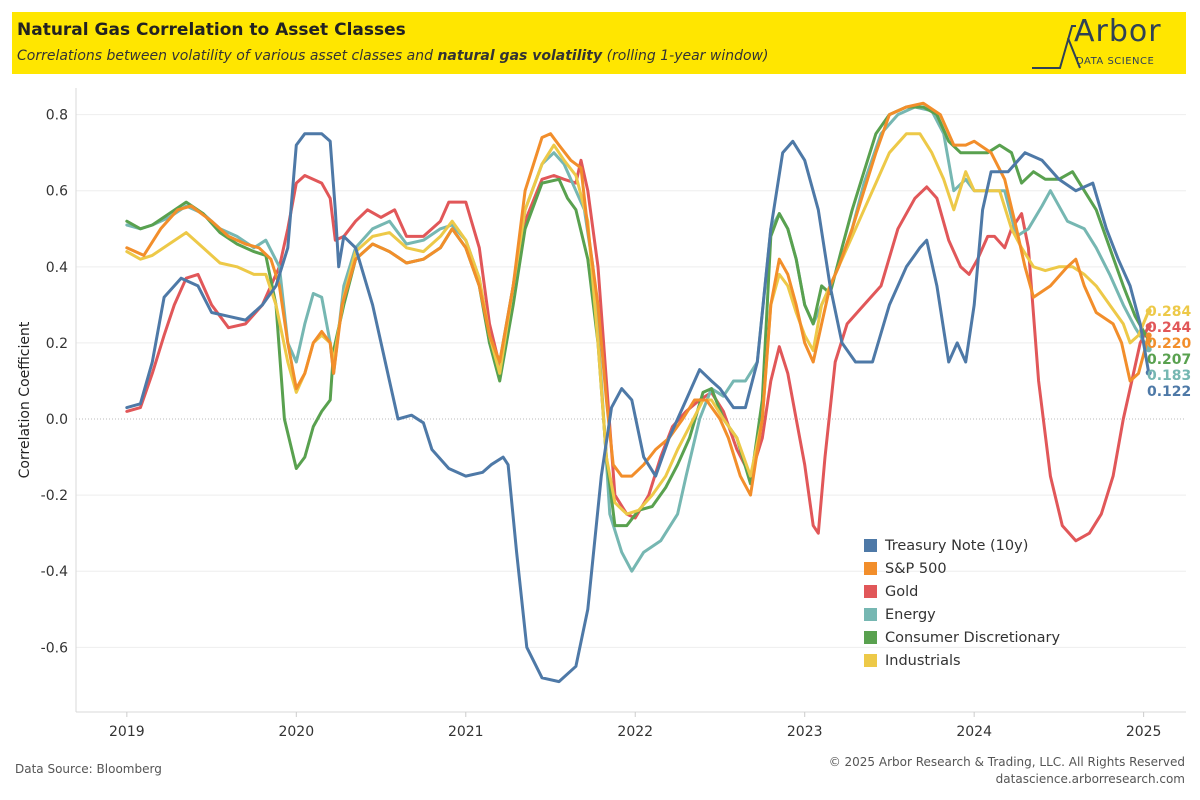 This screenshot has width=1200, height=800. What do you see at coordinates (1169, 360) in the screenshot?
I see `series-end-label: 0.207` at bounding box center [1169, 360].